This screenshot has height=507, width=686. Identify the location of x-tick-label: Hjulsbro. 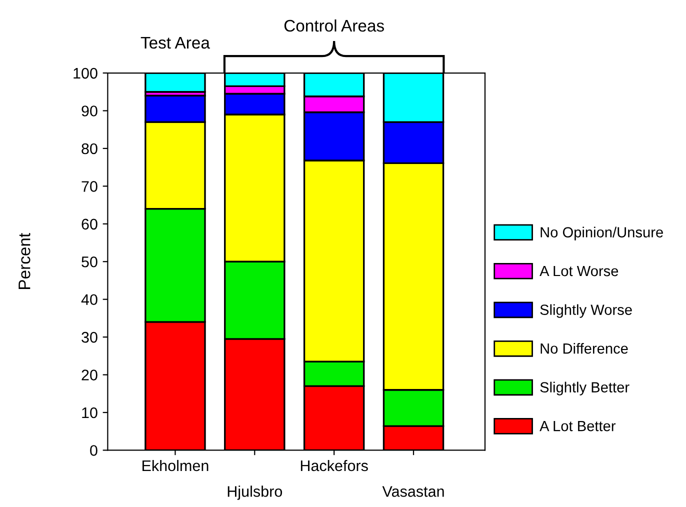
(255, 493).